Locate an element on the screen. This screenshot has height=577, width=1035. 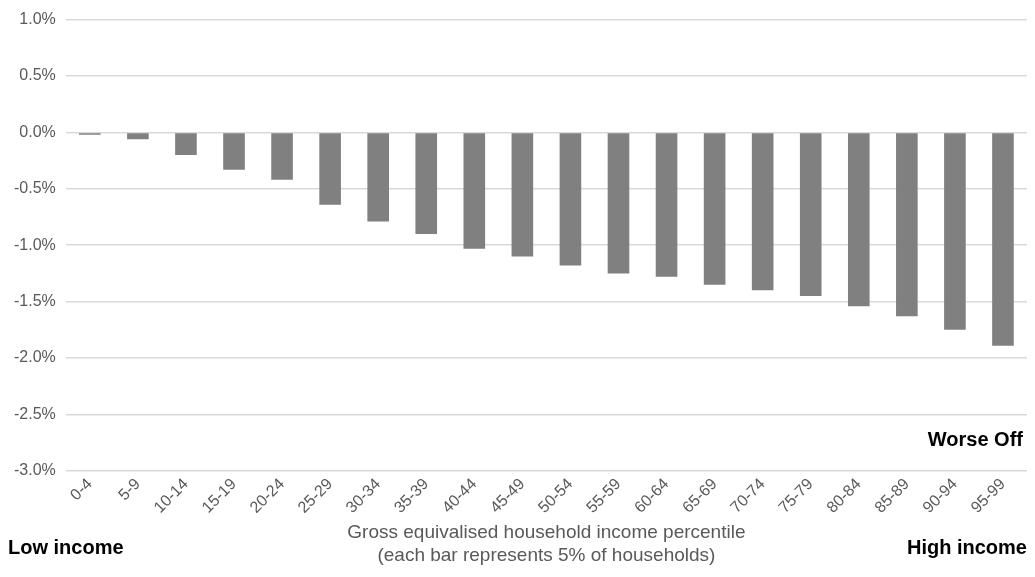
text: Low income is located at coordinates (66, 546).